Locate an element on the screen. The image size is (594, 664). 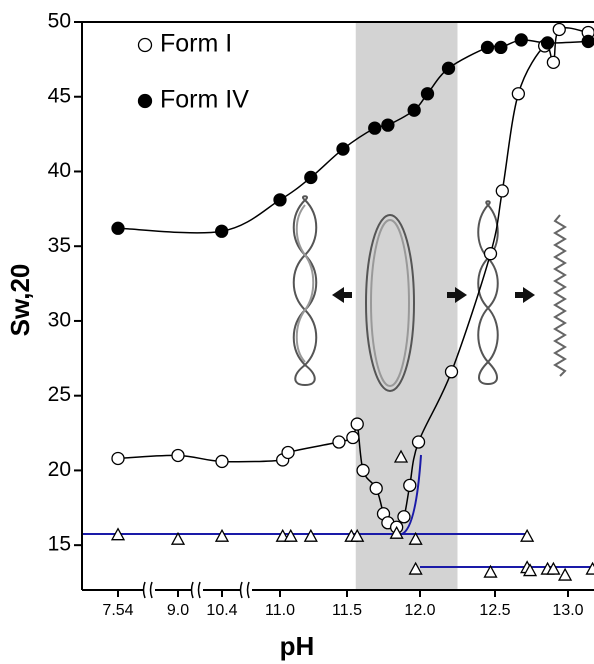
legend-label: Form IV is located at coordinates (204, 100).